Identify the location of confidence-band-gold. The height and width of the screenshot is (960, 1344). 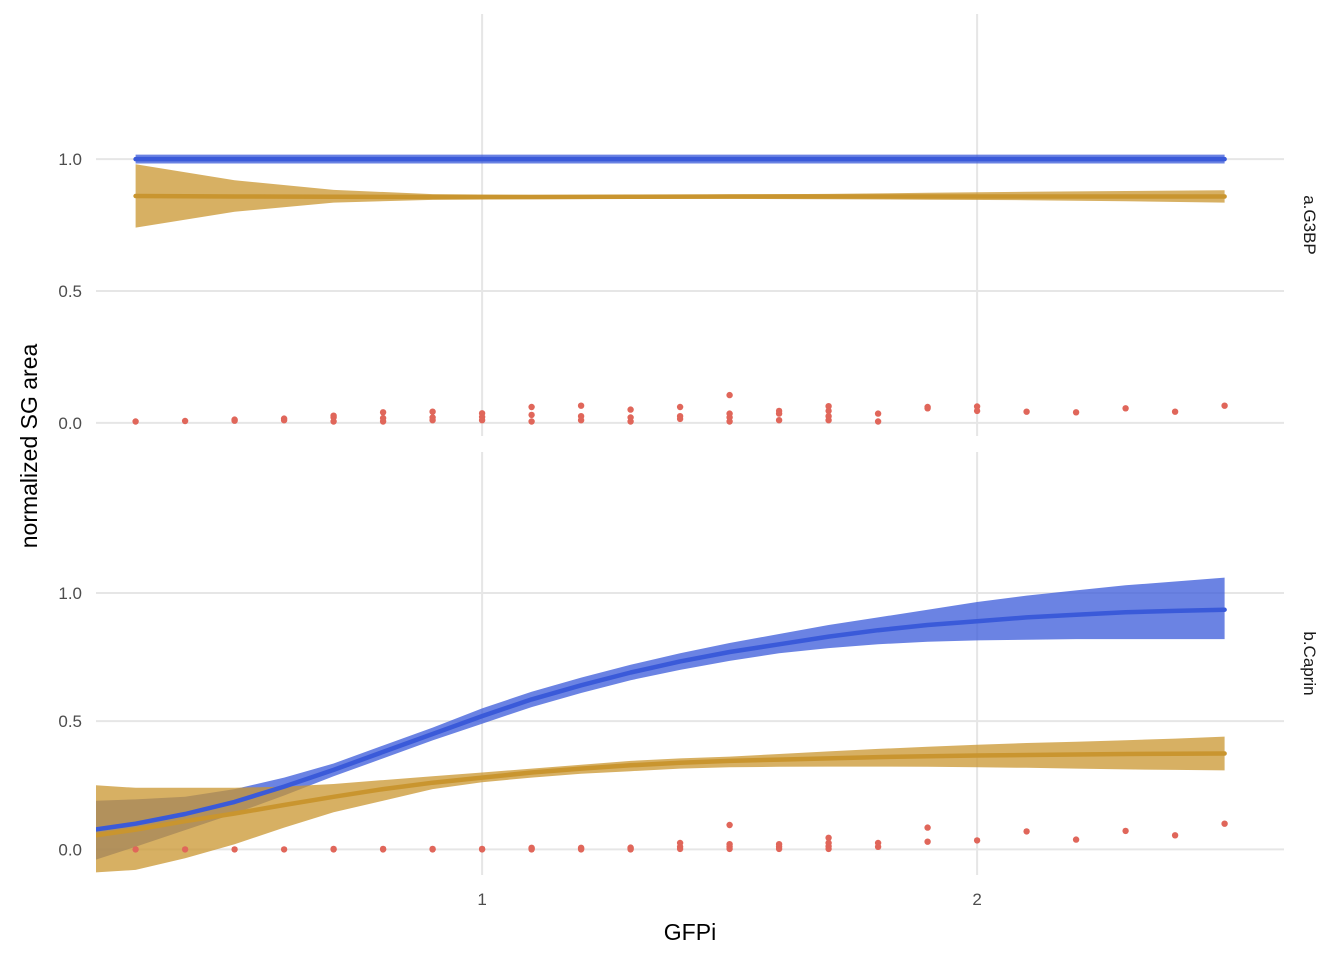
(660, 804).